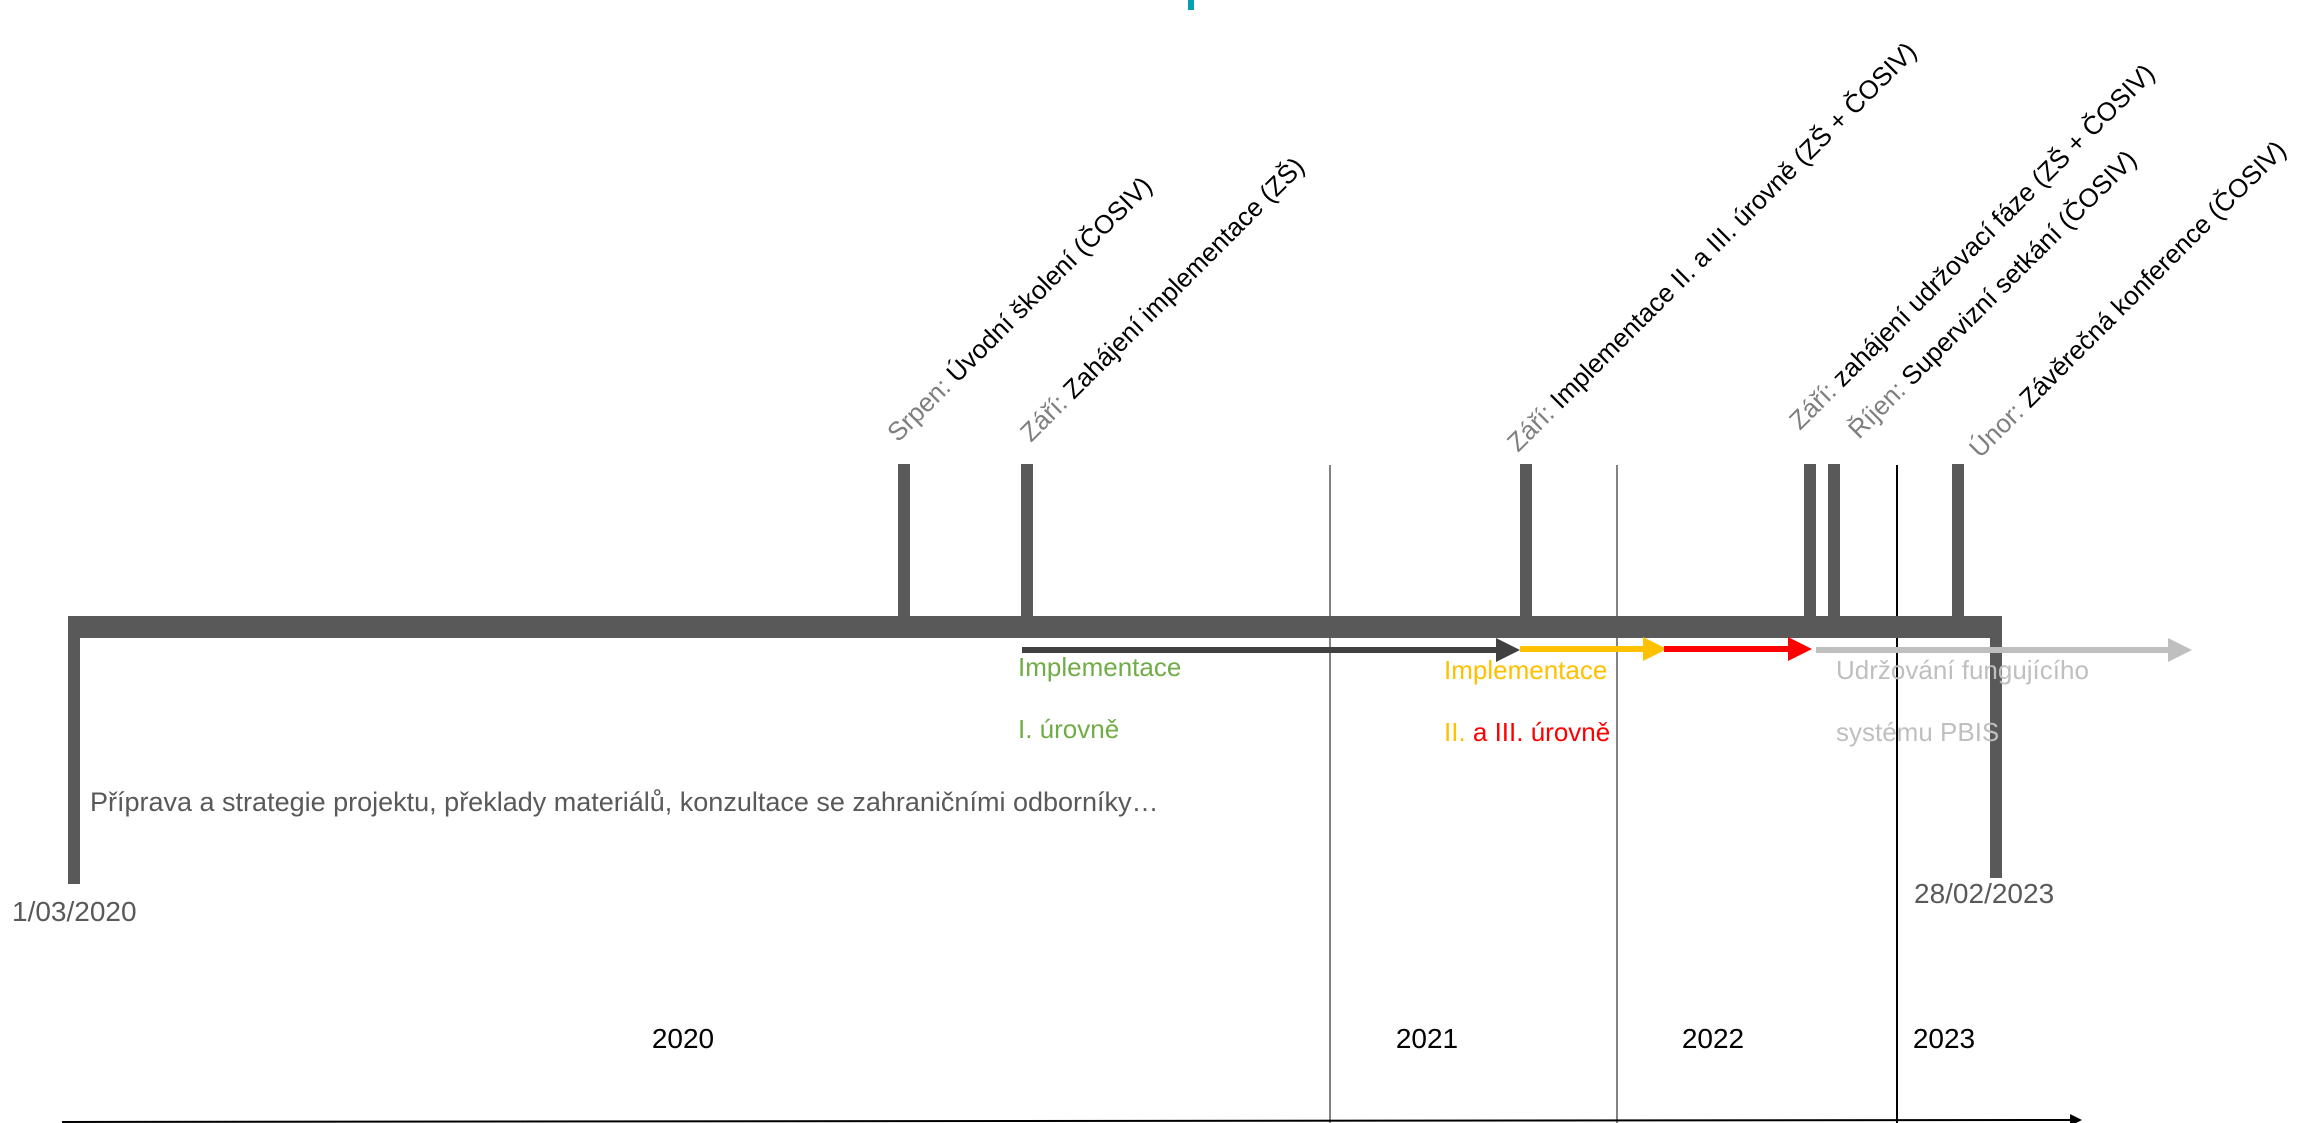  What do you see at coordinates (1527, 732) in the screenshot?
I see `phase-level23-line2: II. a III. úrovně` at bounding box center [1527, 732].